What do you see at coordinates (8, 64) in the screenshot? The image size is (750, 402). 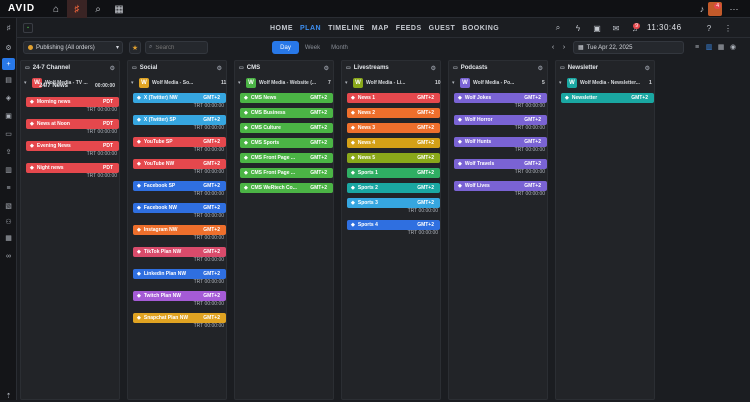 I see `add-icon: +` at bounding box center [8, 64].